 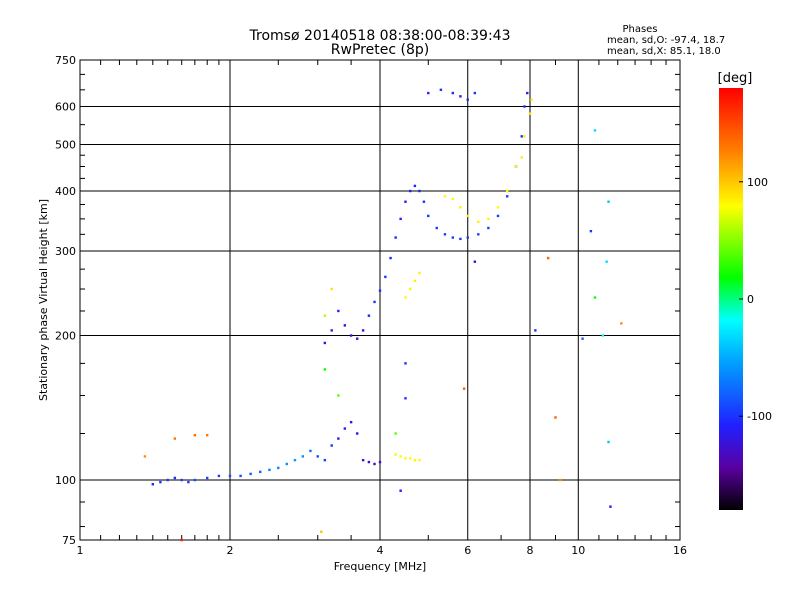 What do you see at coordinates (65, 251) in the screenshot?
I see `y-tick-label: 300` at bounding box center [65, 251].